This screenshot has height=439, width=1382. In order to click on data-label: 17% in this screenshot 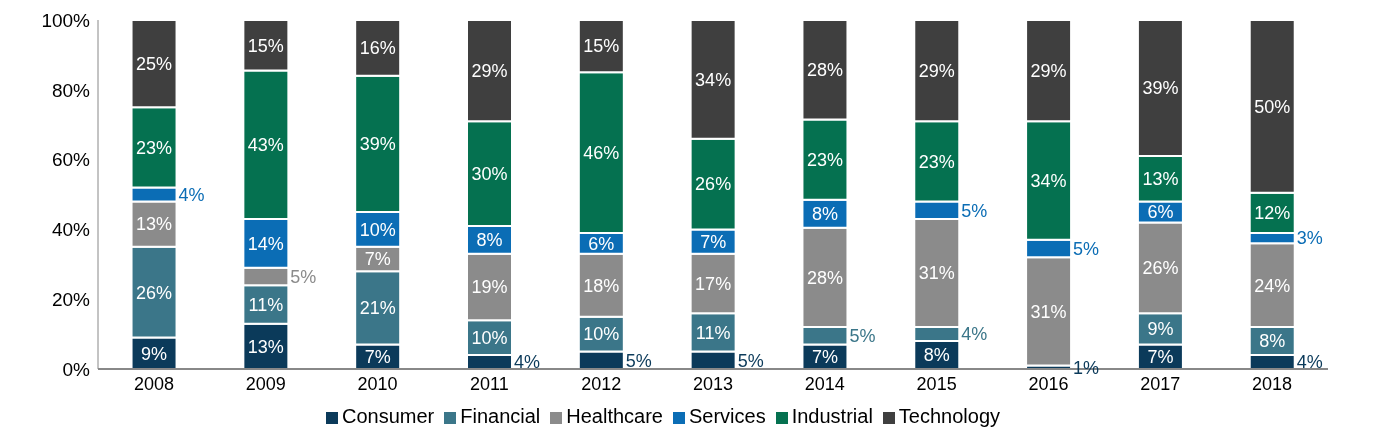, I will do `click(713, 283)`.